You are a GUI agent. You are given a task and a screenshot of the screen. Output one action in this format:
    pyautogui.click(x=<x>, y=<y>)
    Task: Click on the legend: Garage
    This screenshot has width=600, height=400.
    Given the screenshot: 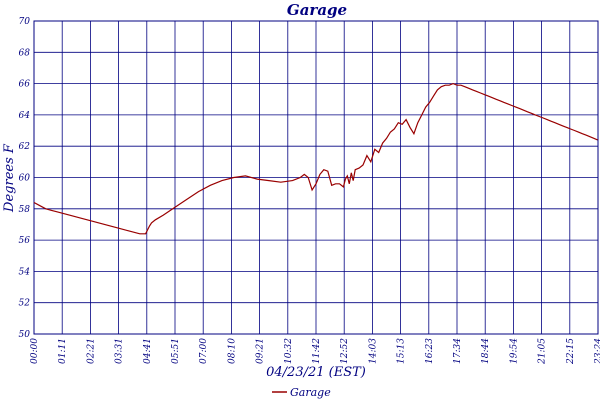 What is the action you would take?
    pyautogui.click(x=301, y=392)
    